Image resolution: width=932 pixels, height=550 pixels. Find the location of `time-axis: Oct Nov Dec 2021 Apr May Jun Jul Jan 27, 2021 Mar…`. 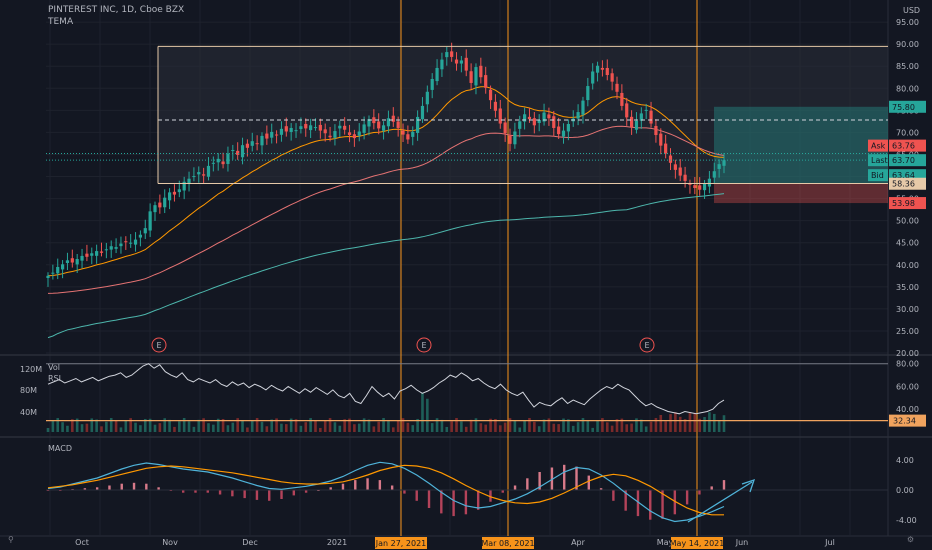

time-axis: Oct Nov Dec 2021 Apr May Jun Jul Jan 27, 2021 Mar… is located at coordinates (455, 543).